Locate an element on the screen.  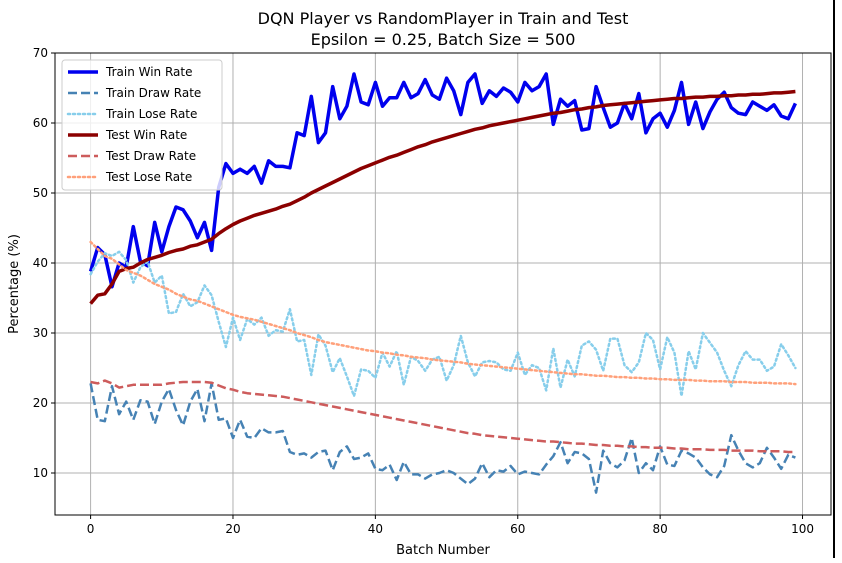
x-tick-label: 0 is located at coordinates (91, 529).